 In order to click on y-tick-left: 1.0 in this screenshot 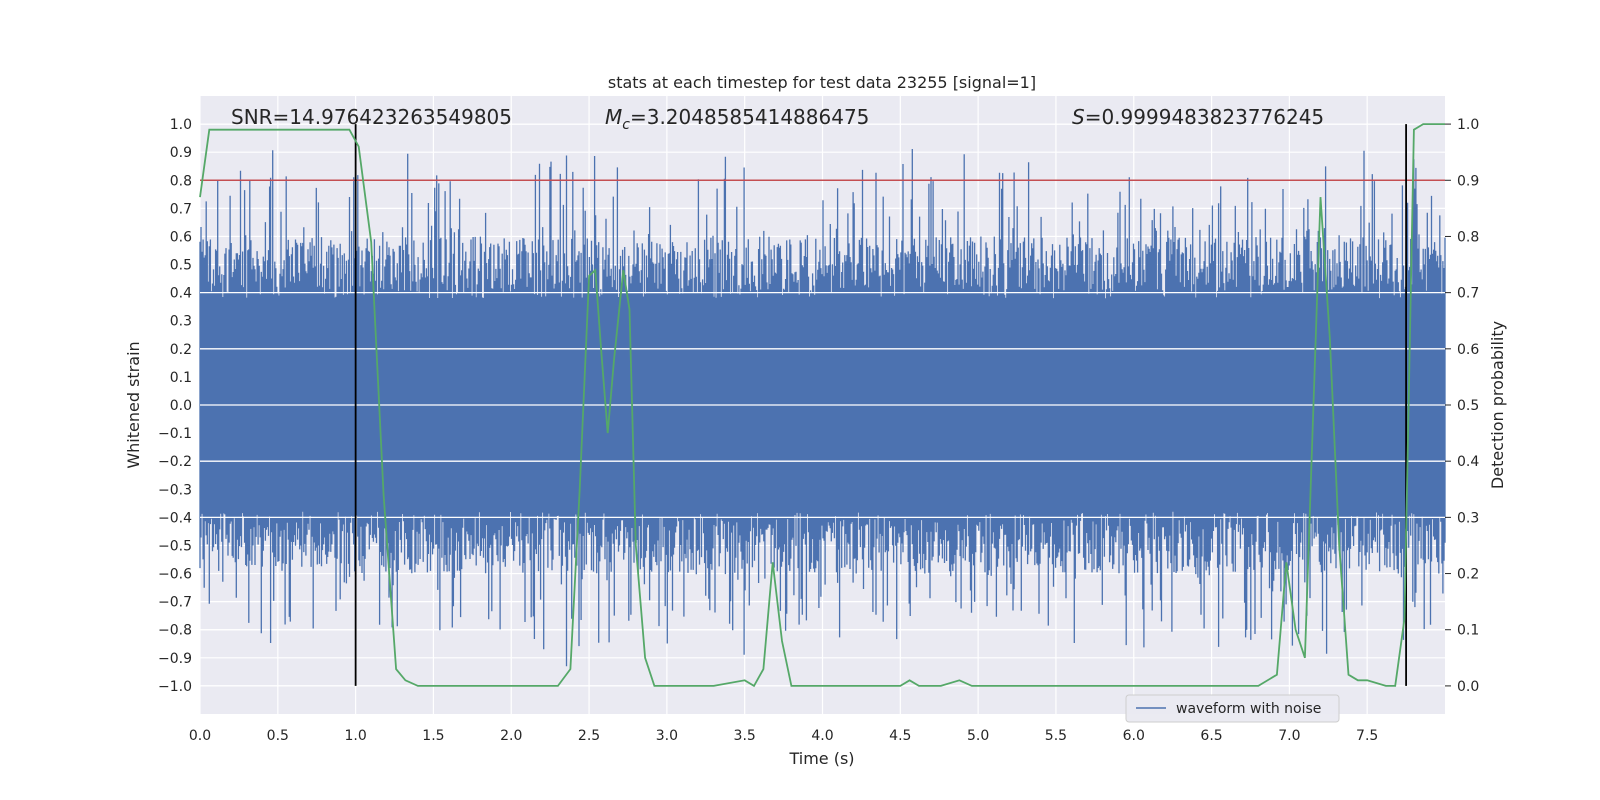, I will do `click(181, 125)`.